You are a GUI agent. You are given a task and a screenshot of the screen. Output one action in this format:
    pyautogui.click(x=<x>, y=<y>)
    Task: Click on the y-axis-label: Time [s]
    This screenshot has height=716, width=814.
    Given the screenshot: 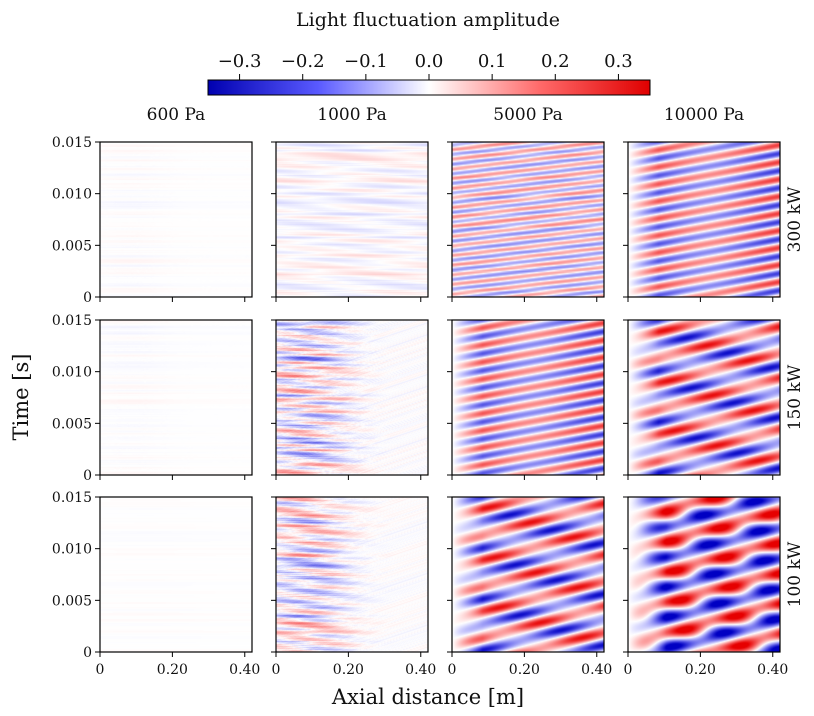 What is the action you would take?
    pyautogui.click(x=21, y=397)
    